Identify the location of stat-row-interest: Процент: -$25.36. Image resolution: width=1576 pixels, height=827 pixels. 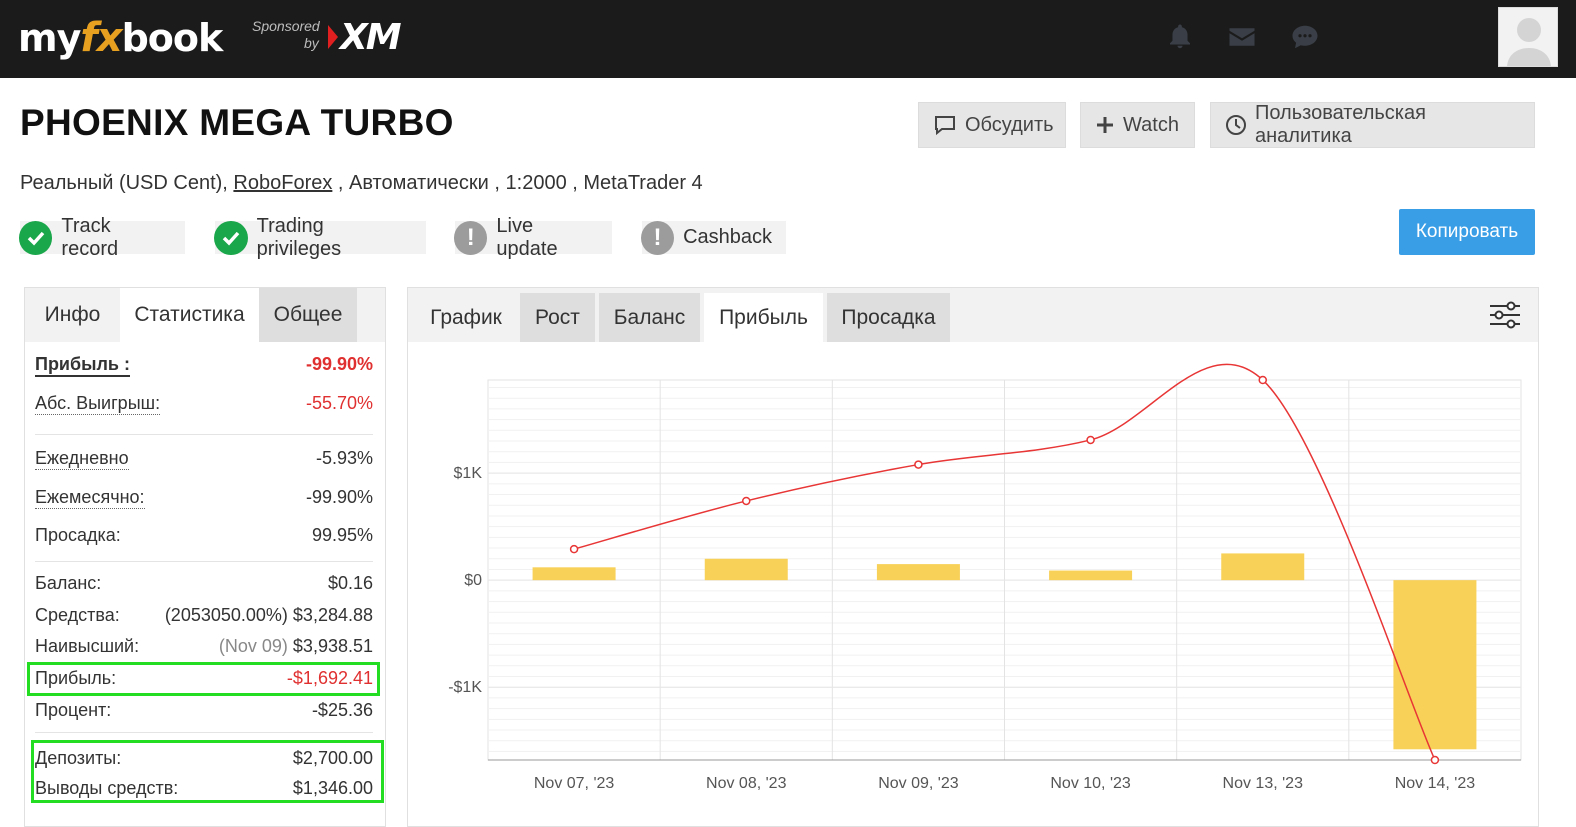
(204, 710).